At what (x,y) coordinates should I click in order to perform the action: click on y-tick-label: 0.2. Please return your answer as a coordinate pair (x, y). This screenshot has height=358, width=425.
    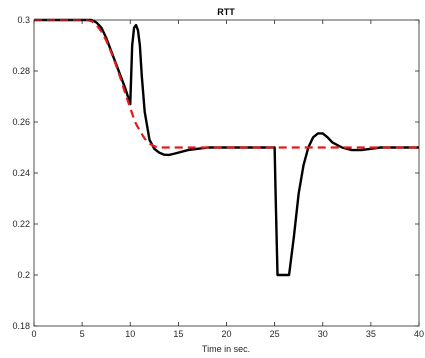
    Looking at the image, I should click on (23, 275).